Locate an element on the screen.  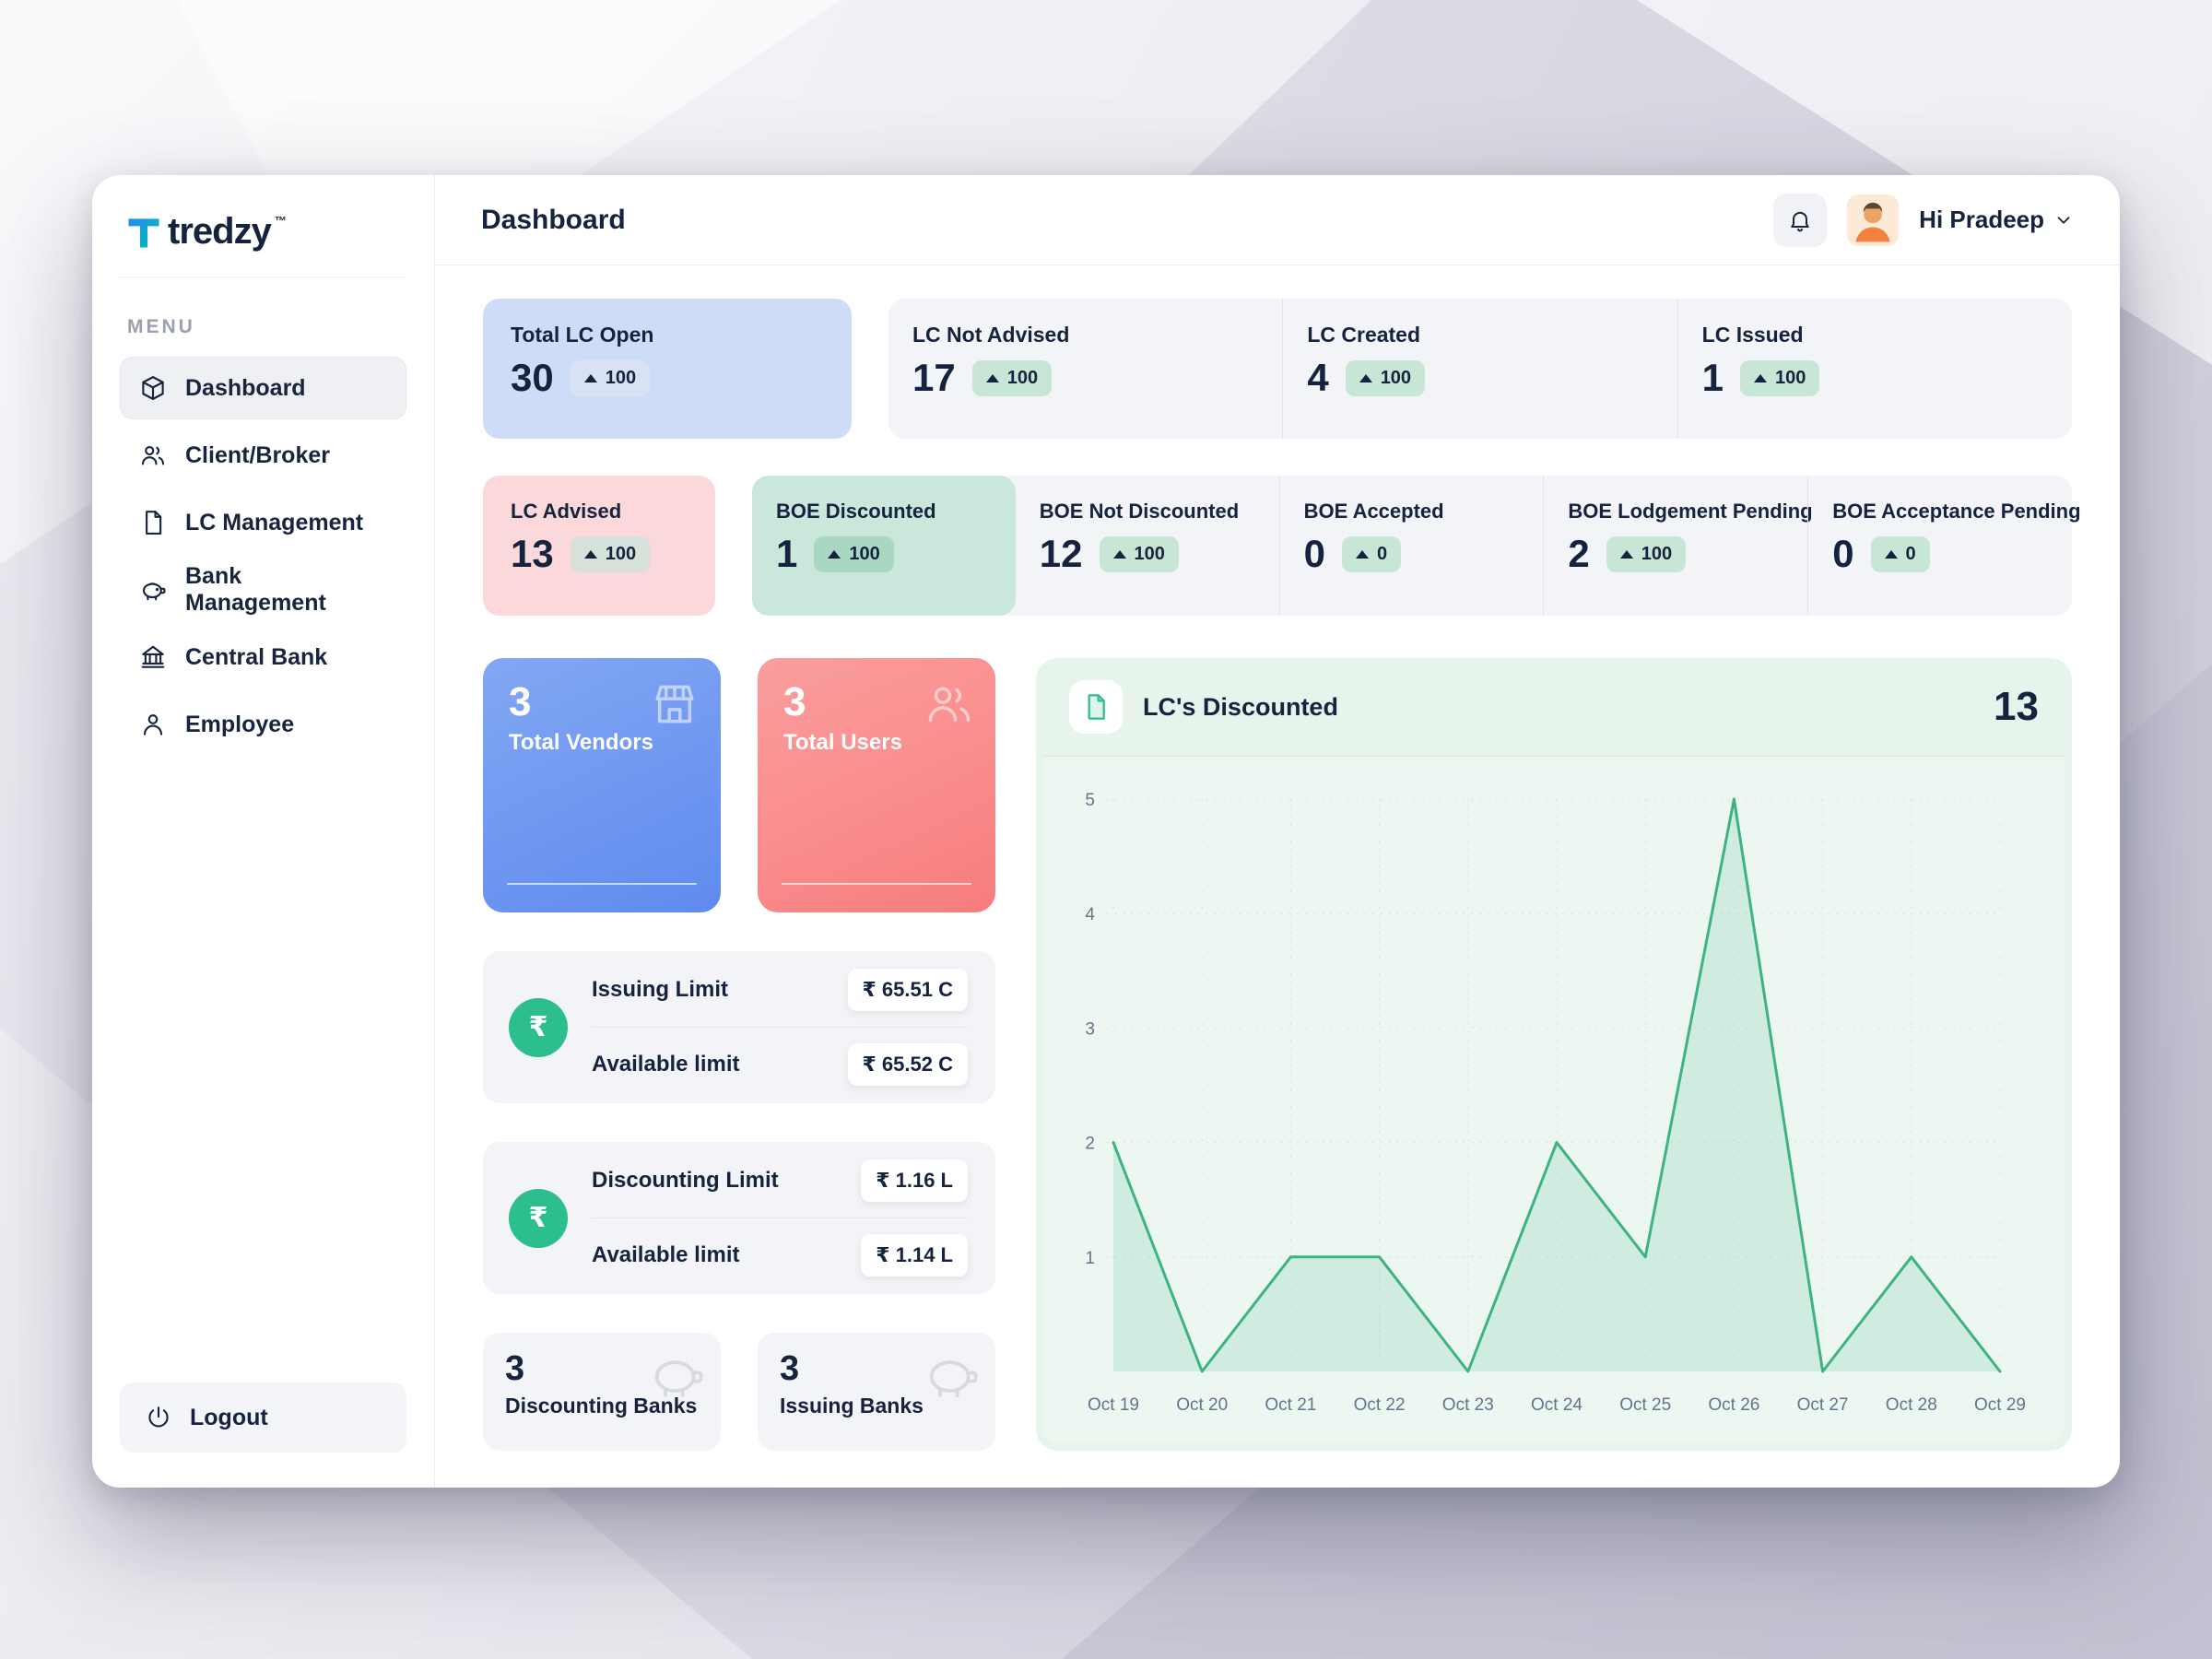
sidebar-item-employee: Employee is located at coordinates (263, 724).